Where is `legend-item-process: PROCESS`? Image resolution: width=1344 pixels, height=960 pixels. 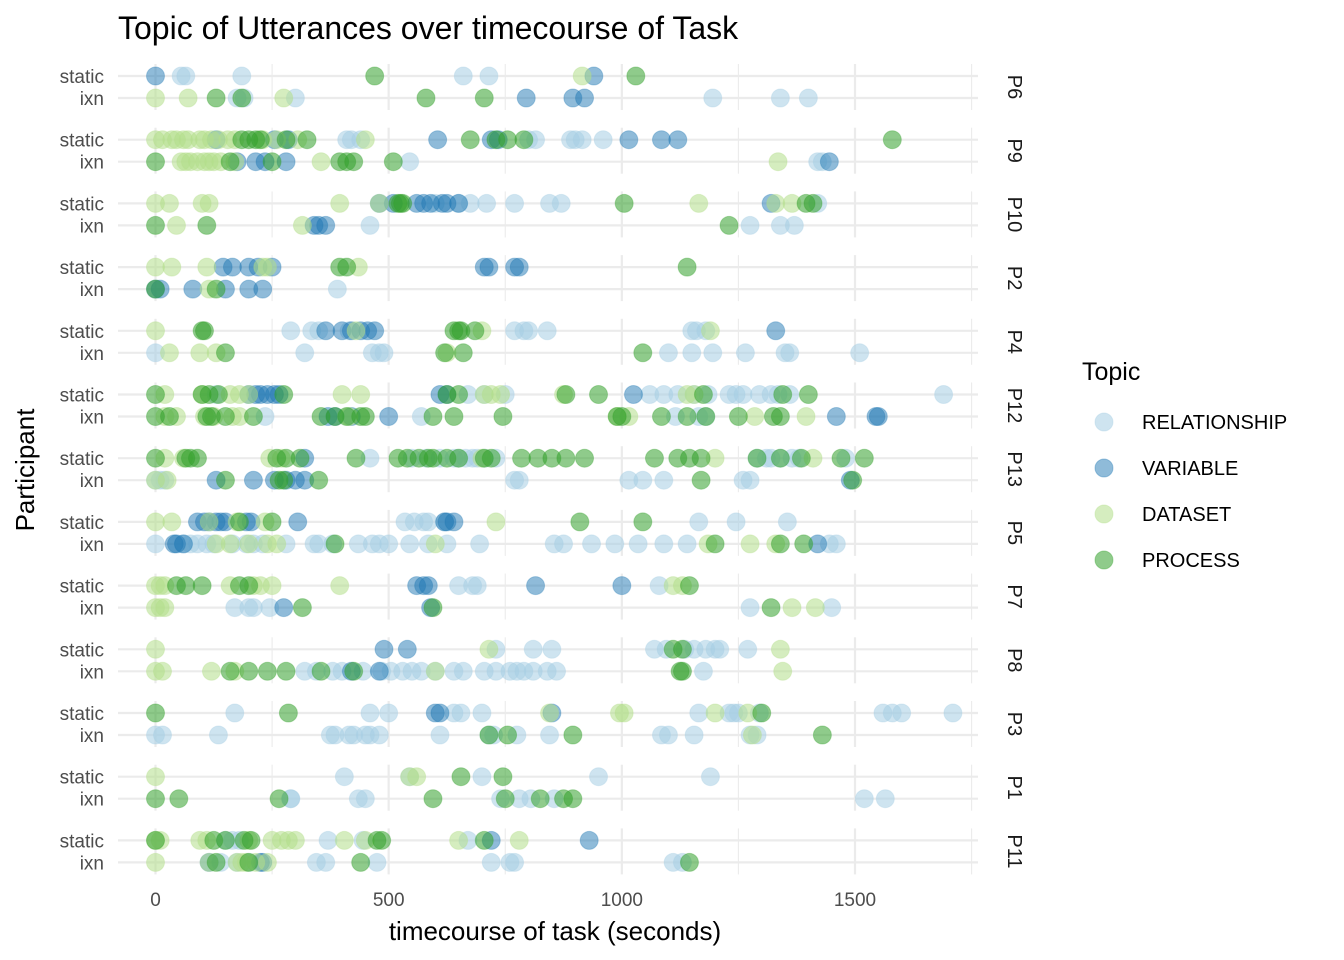 legend-item-process: PROCESS is located at coordinates (1167, 561).